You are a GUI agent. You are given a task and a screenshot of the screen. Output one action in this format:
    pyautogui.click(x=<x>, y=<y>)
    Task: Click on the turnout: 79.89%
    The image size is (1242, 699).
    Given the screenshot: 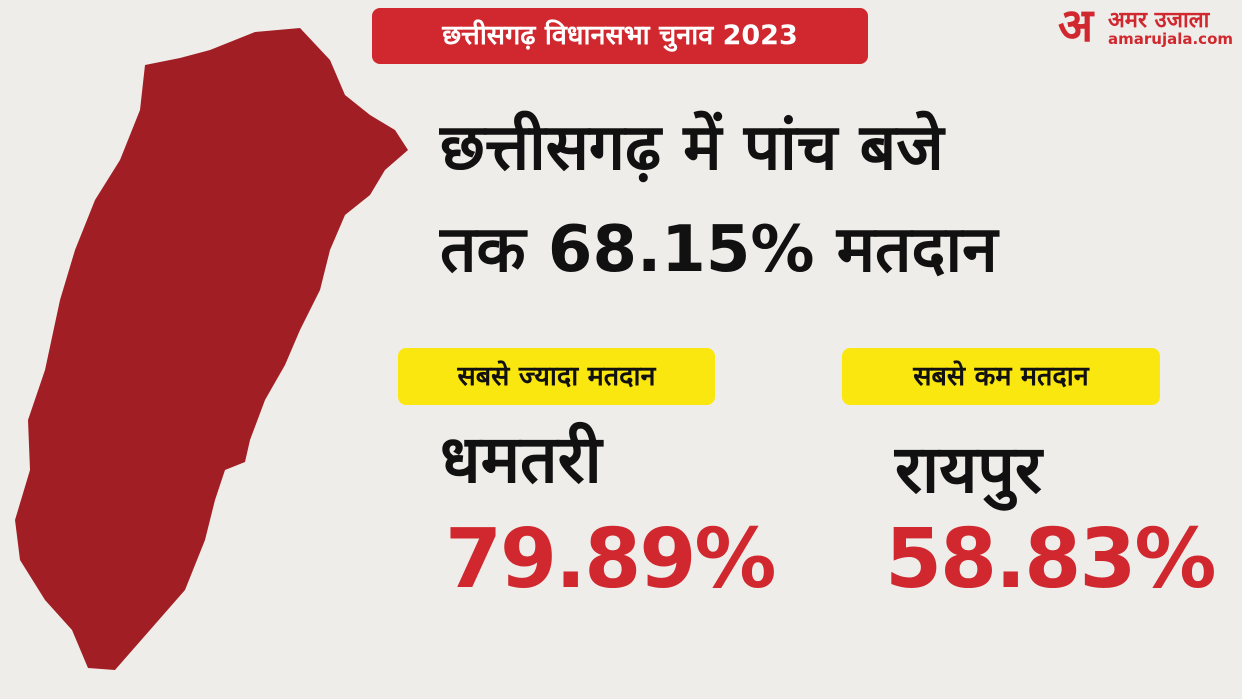 What is the action you would take?
    pyautogui.click(x=611, y=559)
    